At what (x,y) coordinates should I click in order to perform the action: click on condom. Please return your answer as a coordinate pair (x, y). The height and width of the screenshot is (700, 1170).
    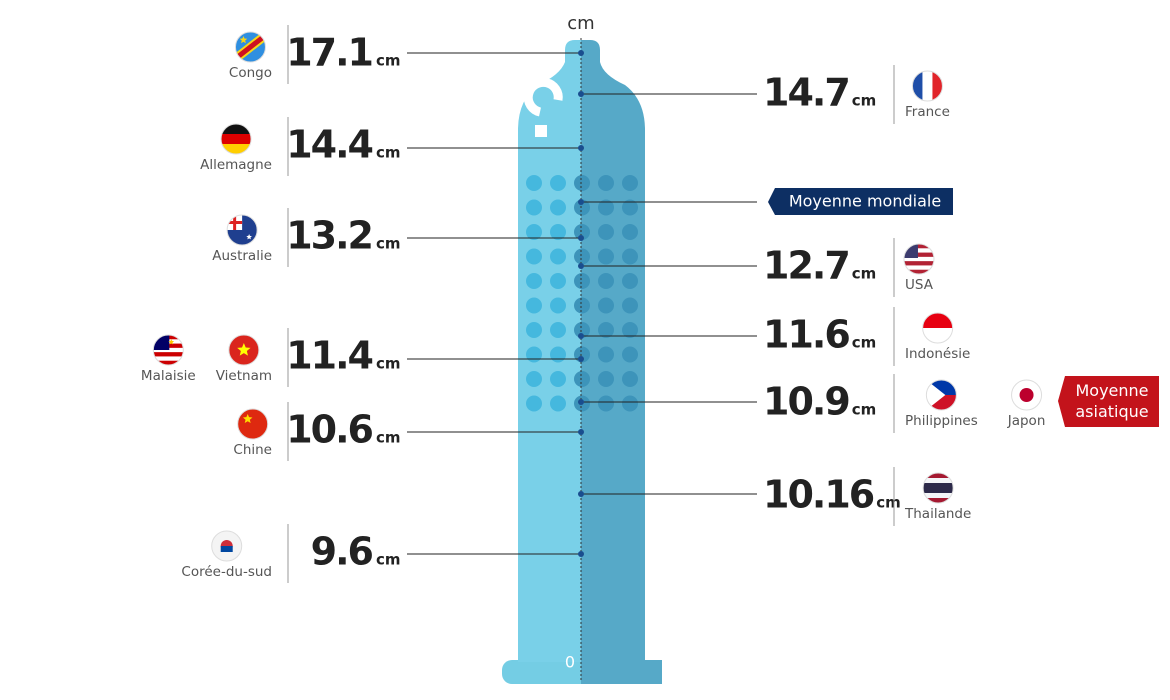
    Looking at the image, I should click on (582, 361).